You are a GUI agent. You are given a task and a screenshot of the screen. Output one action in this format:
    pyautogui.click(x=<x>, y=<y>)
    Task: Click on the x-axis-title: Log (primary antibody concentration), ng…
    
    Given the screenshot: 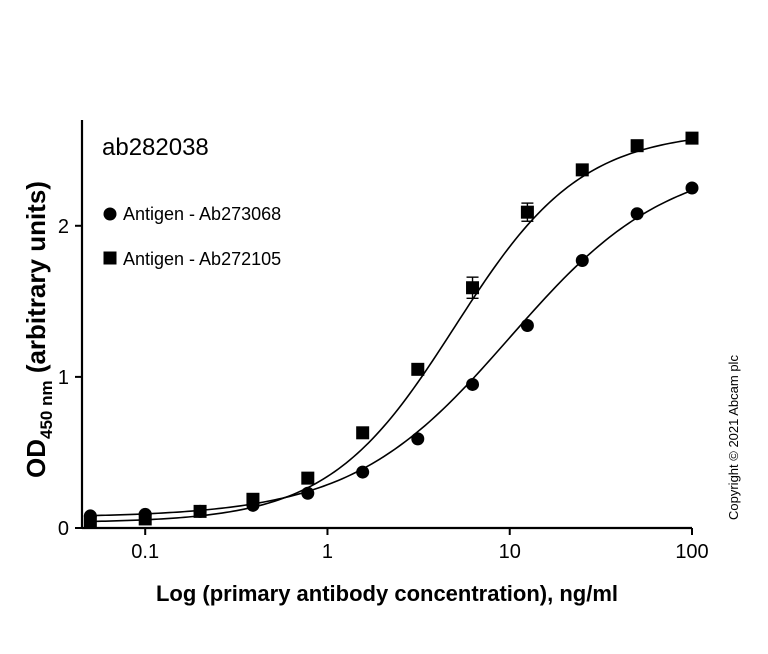 What is the action you would take?
    pyautogui.click(x=387, y=593)
    